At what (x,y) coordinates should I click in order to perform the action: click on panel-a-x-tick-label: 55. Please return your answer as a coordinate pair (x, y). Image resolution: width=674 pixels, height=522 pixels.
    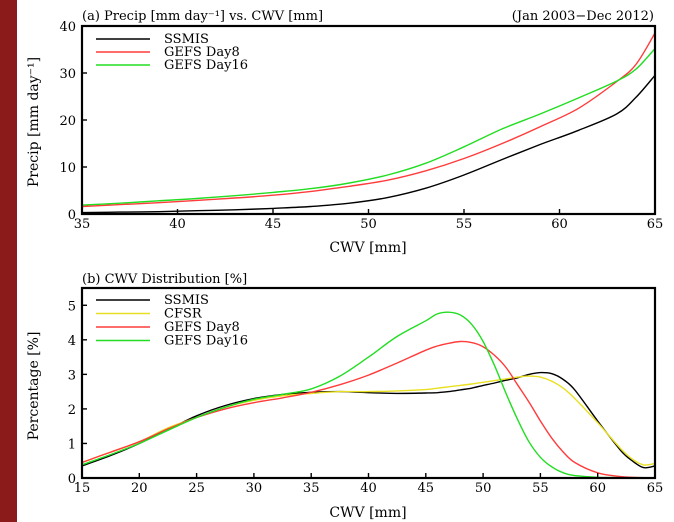
    Looking at the image, I should click on (464, 224).